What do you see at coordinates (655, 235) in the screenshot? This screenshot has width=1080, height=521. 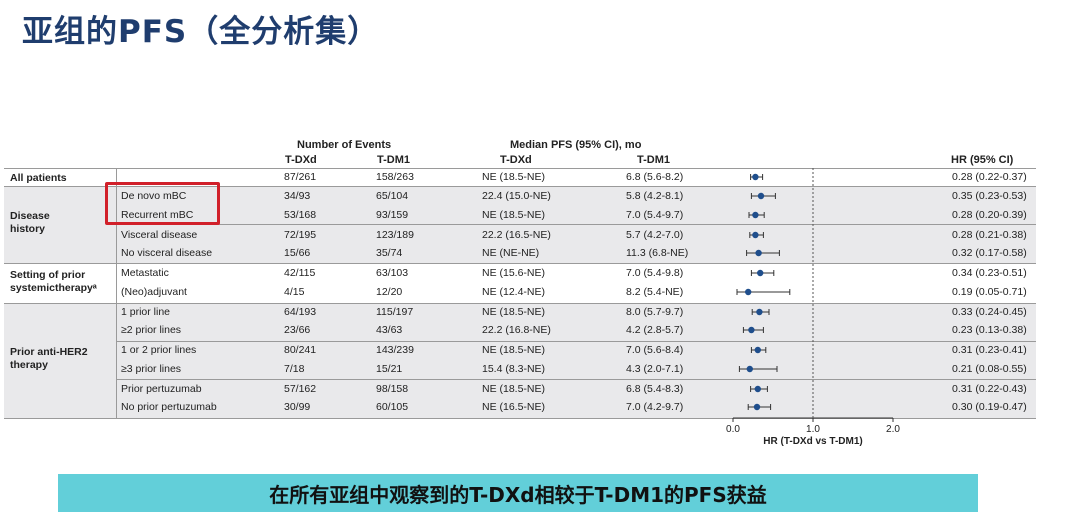 I see `cell-pfs-tdm1: 5.7 (4.2-7.0)` at bounding box center [655, 235].